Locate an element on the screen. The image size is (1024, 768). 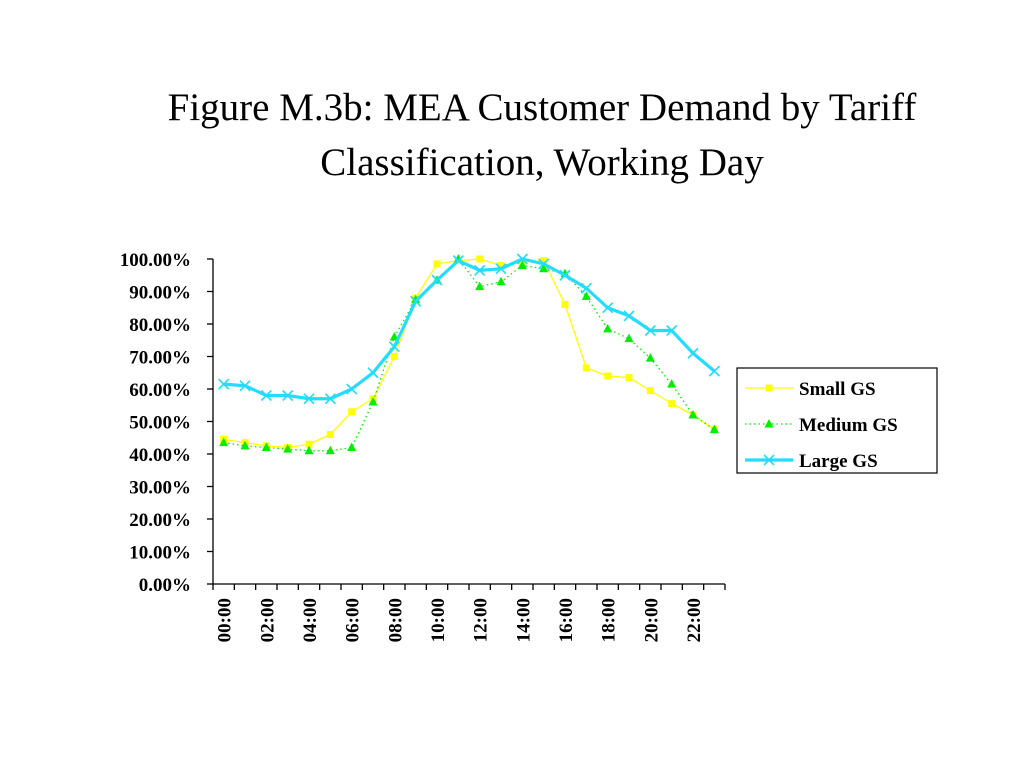
y-tick-label: 10.00% is located at coordinates (160, 553).